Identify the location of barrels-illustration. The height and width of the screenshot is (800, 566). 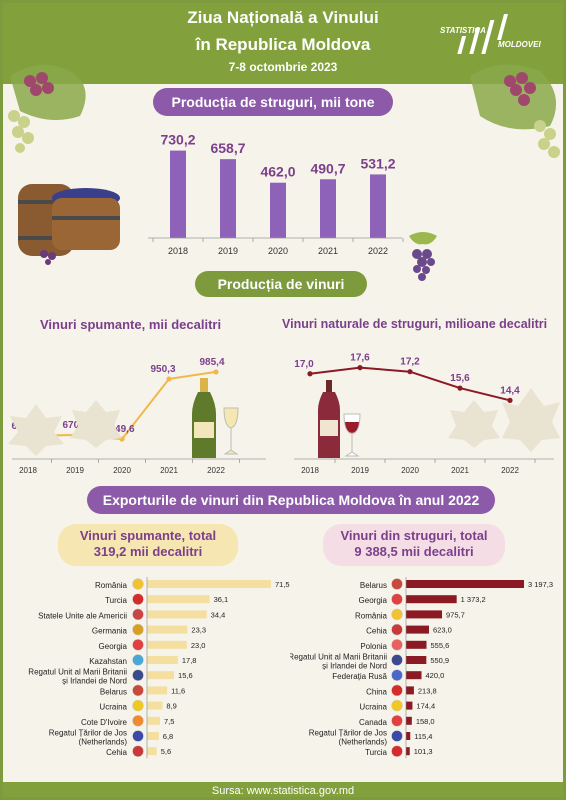
(69, 224).